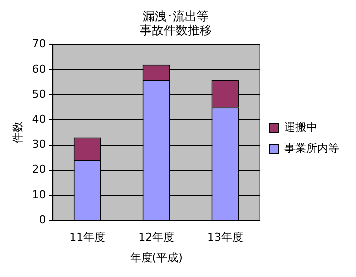  I want to click on y-tick-label: 0, so click(42, 219).